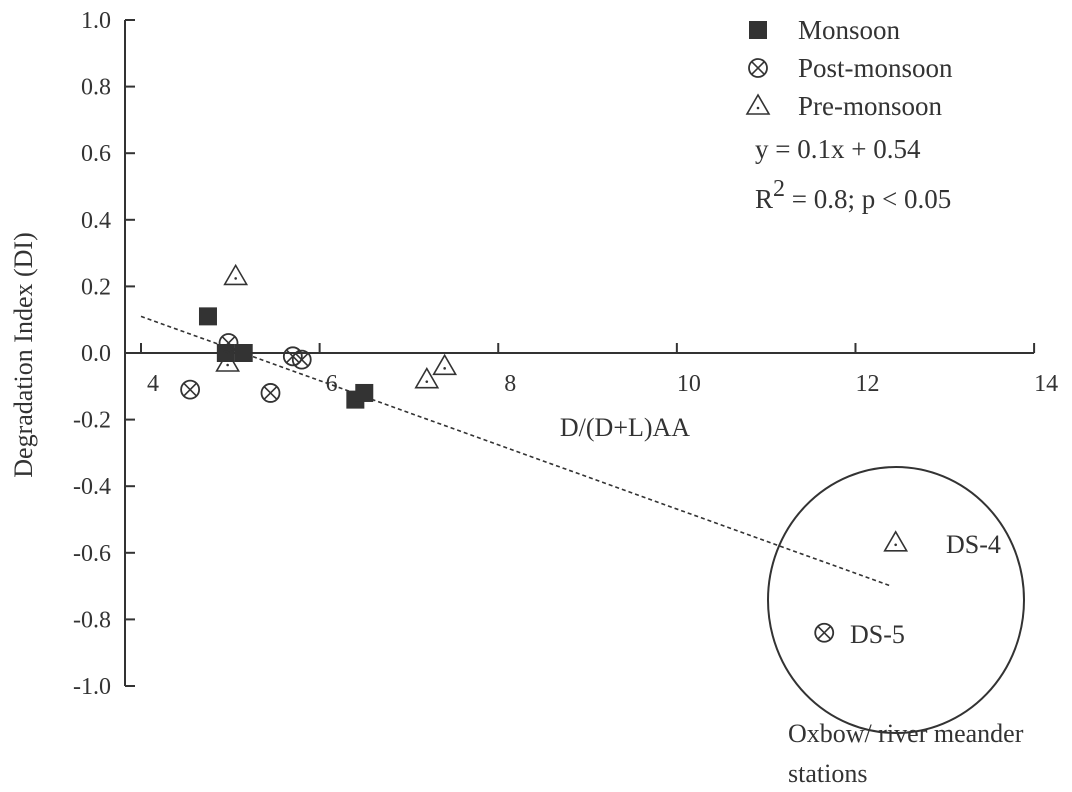  What do you see at coordinates (96, 287) in the screenshot?
I see `y-tick-label: 0.2` at bounding box center [96, 287].